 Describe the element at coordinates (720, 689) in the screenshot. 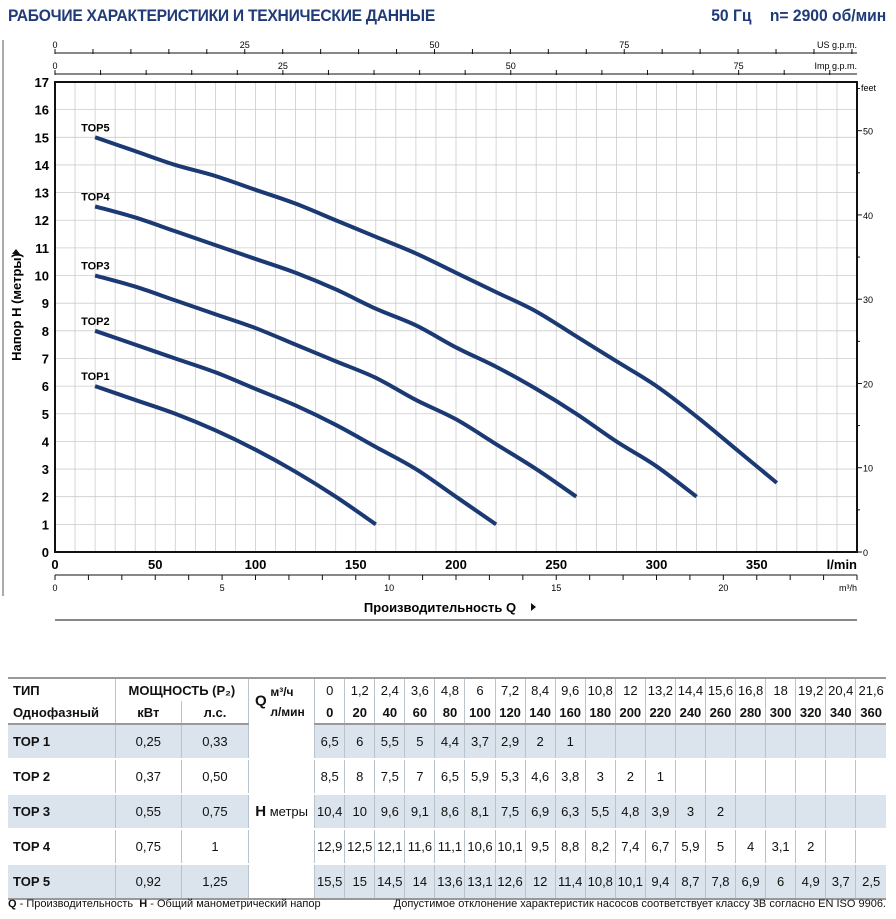

I see `m3h-value: 15,6` at that location.